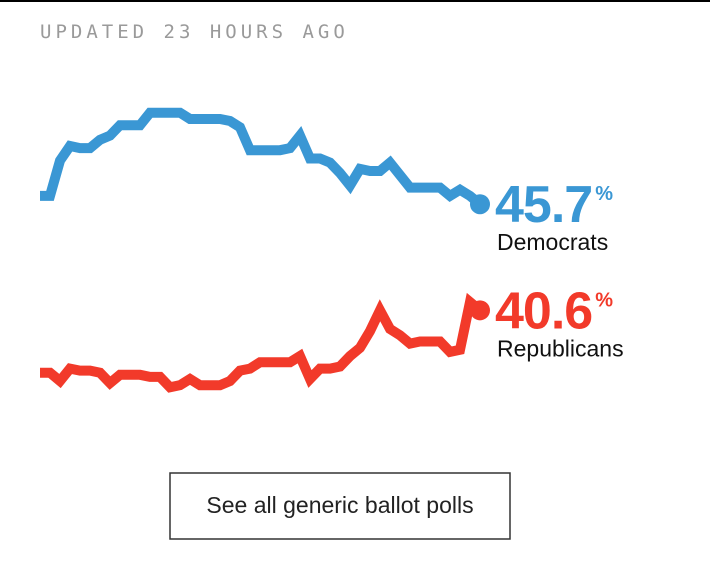  I want to click on button-label: See all generic ballot polls, so click(339, 505).